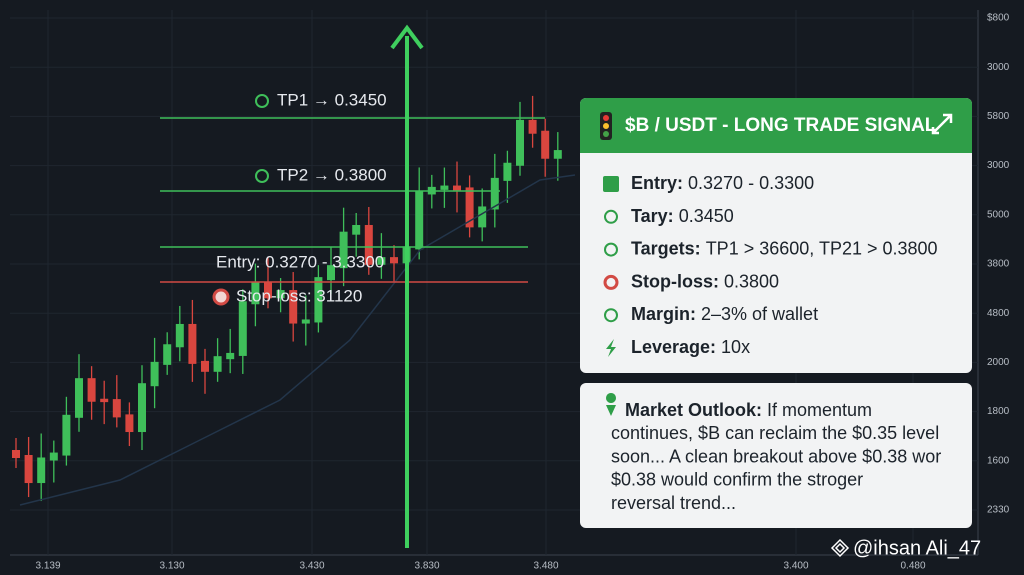  I want to click on price-label: 2000, so click(998, 362).